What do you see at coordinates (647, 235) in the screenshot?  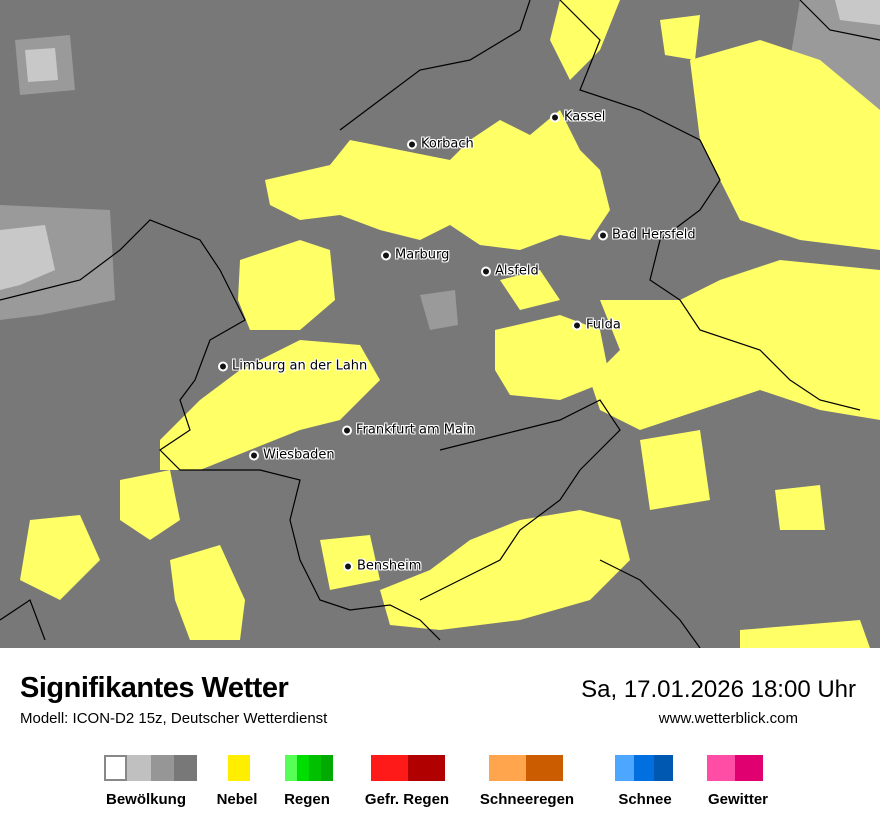 I see `city-bad-hersfeld: Bad Hersfeld` at bounding box center [647, 235].